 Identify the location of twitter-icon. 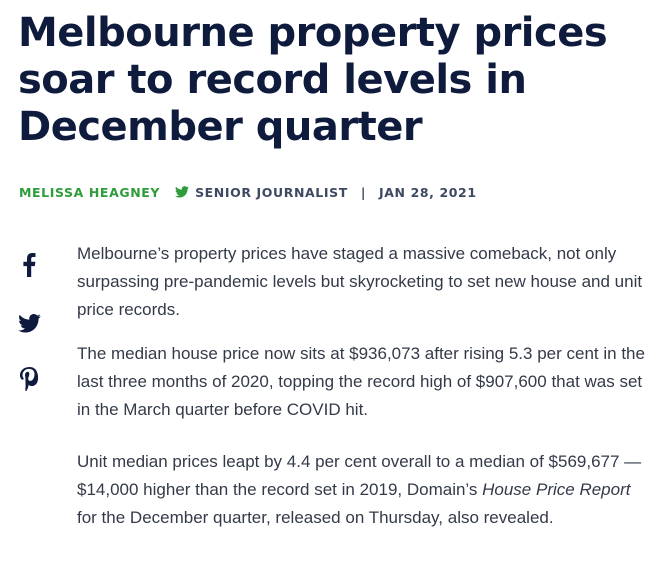
(29, 323).